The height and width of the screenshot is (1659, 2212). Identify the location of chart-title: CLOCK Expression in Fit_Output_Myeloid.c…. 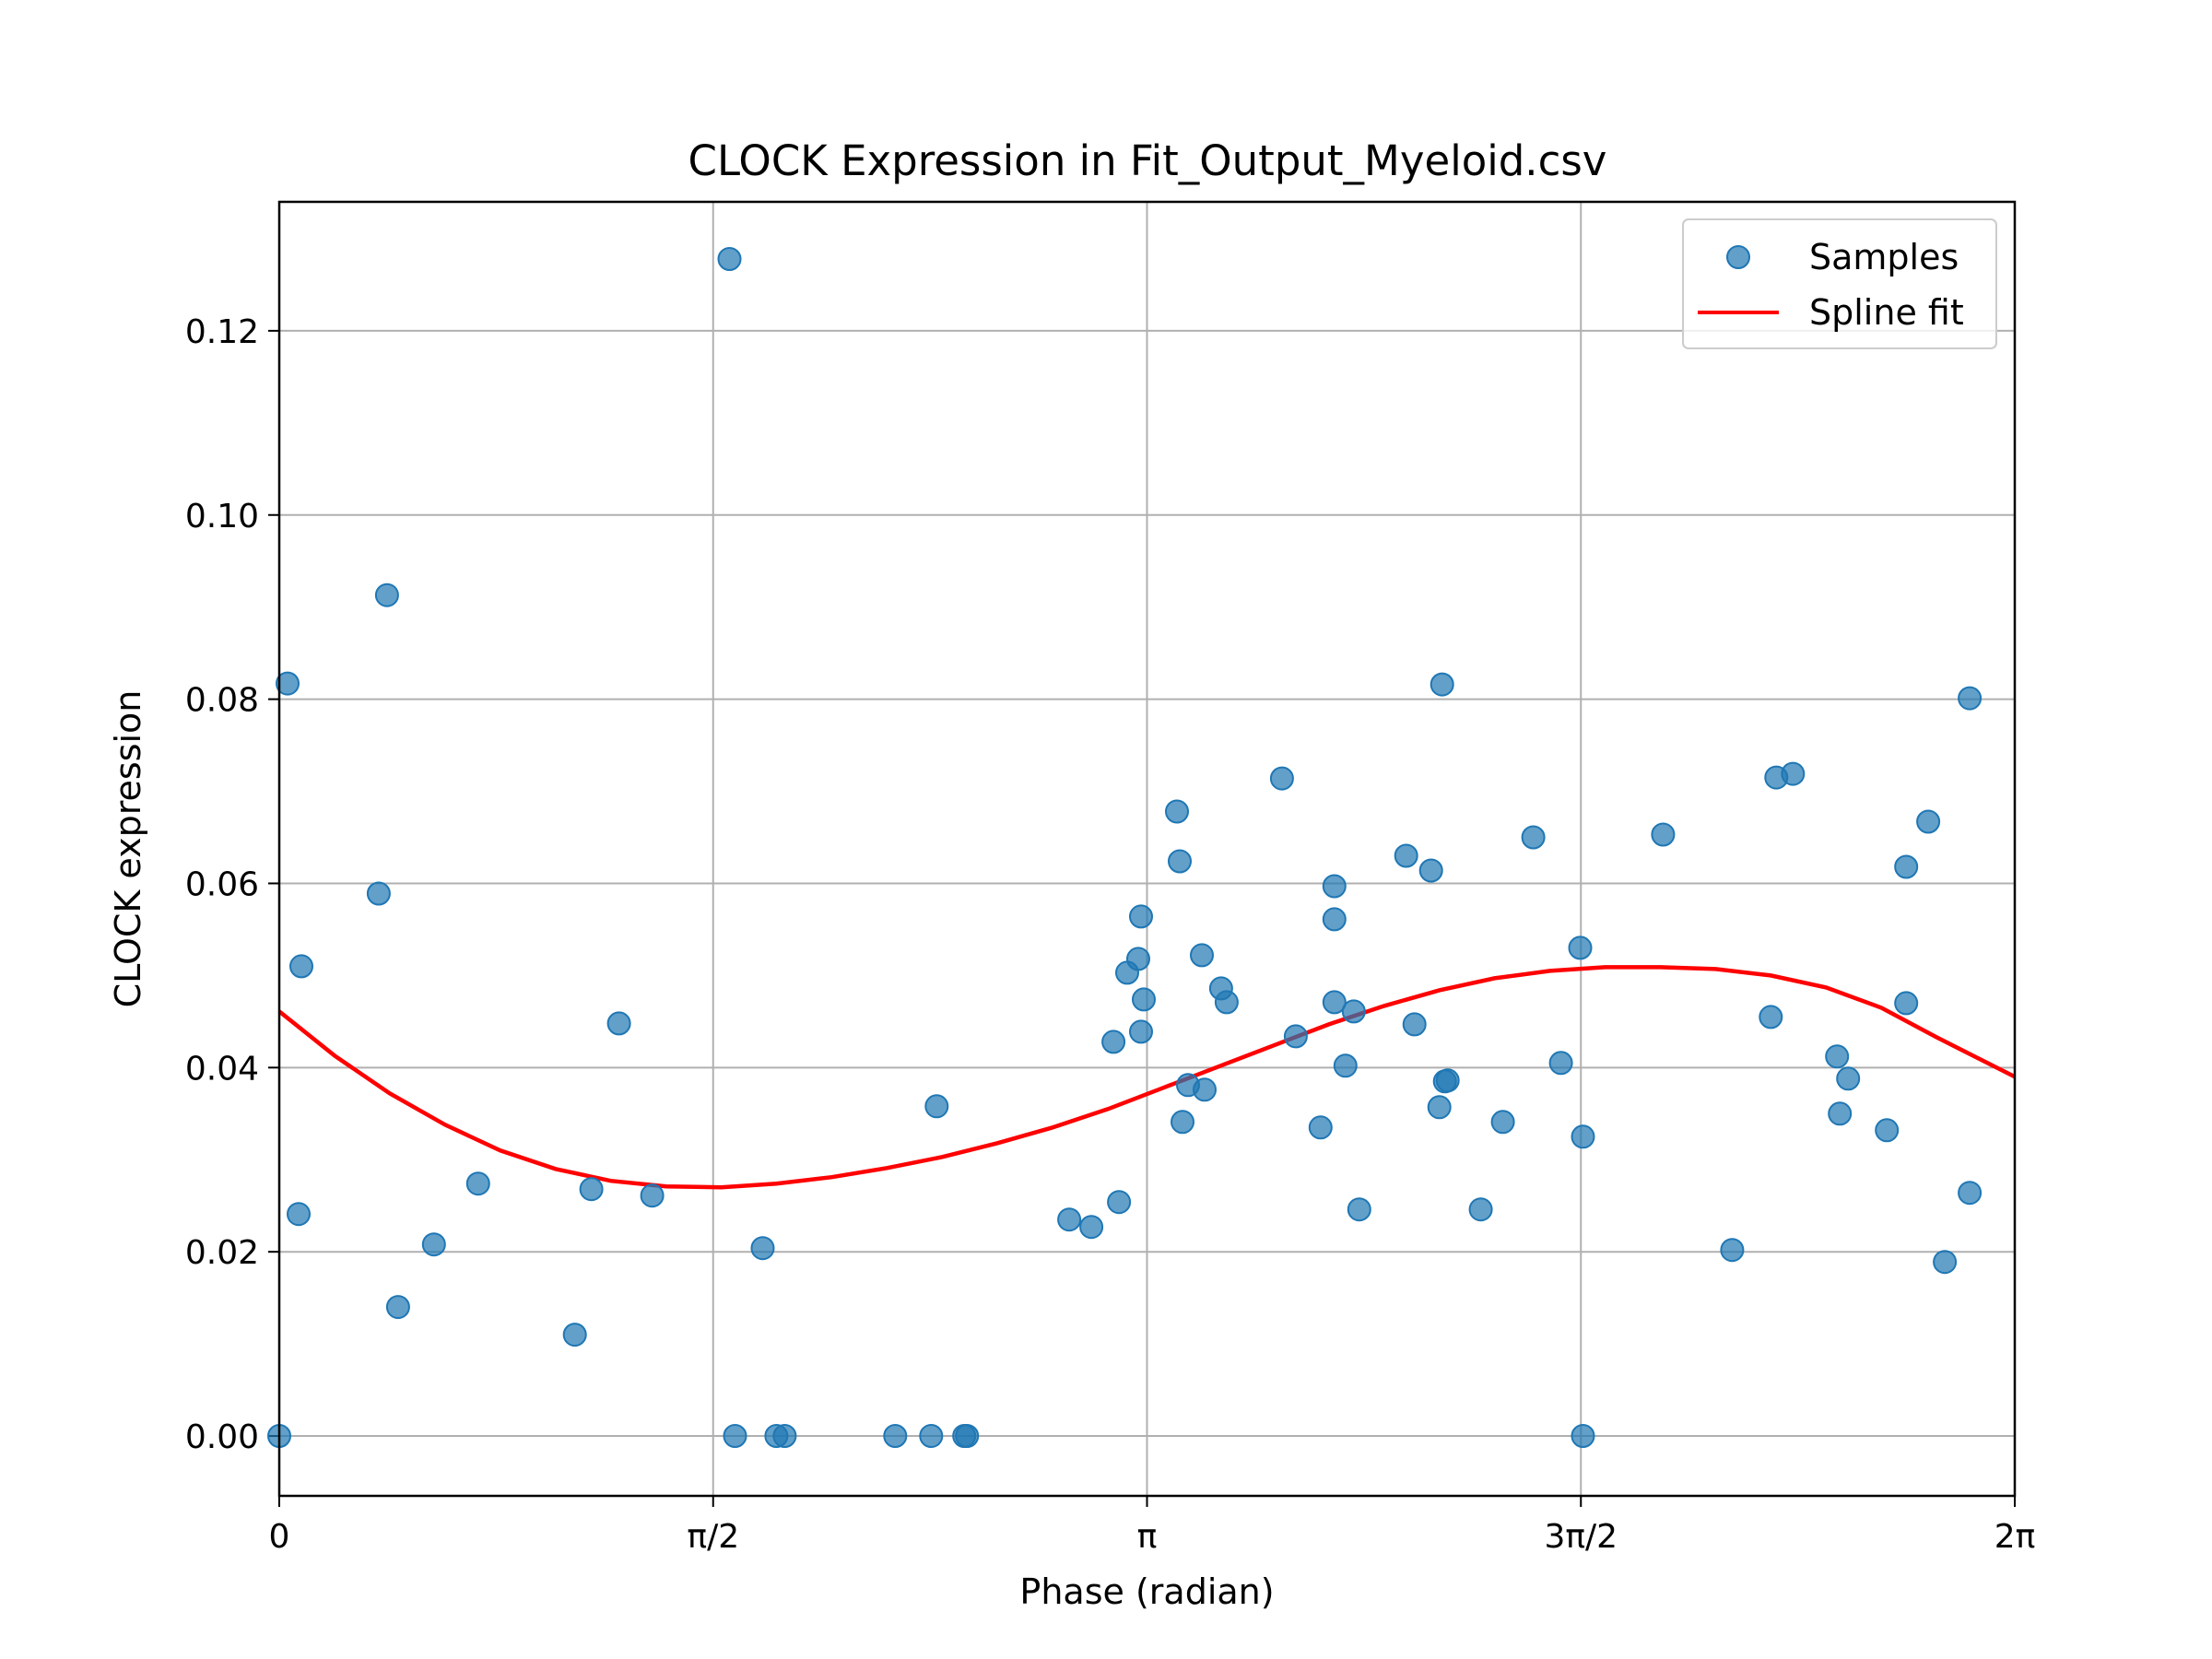
(1147, 160).